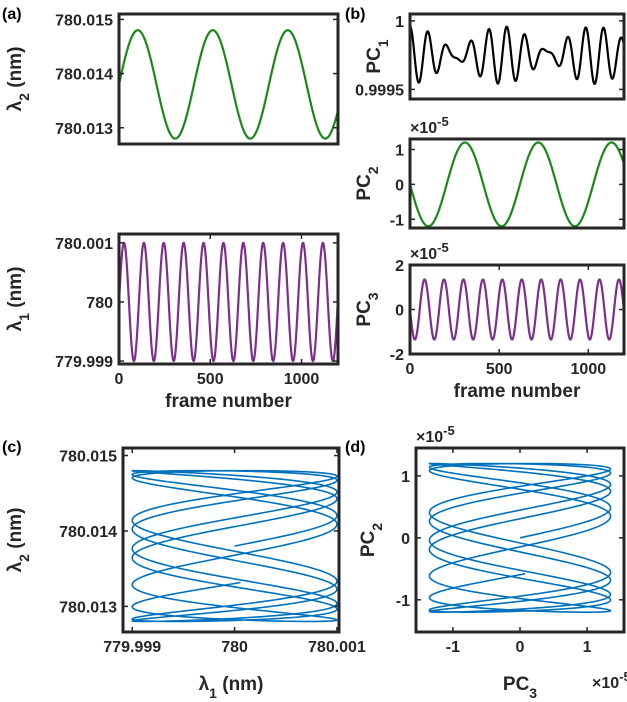  Describe the element at coordinates (88, 532) in the screenshot. I see `y-tick-label-c-1: 780.014` at that location.